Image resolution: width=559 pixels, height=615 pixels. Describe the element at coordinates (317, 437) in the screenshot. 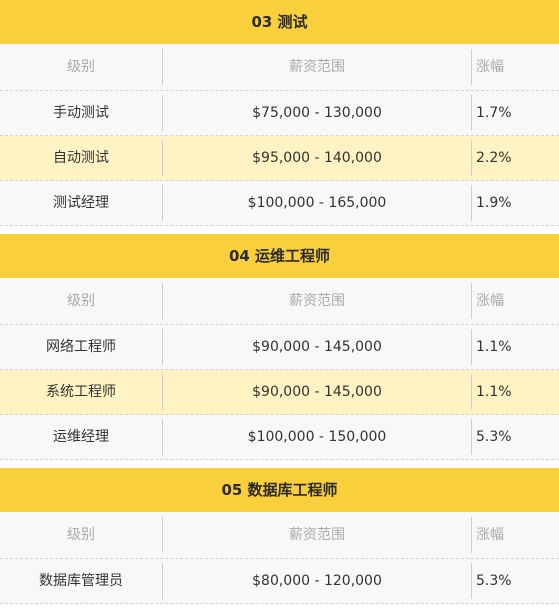

I see `salary-cell: $100,000 - 150,000` at that location.